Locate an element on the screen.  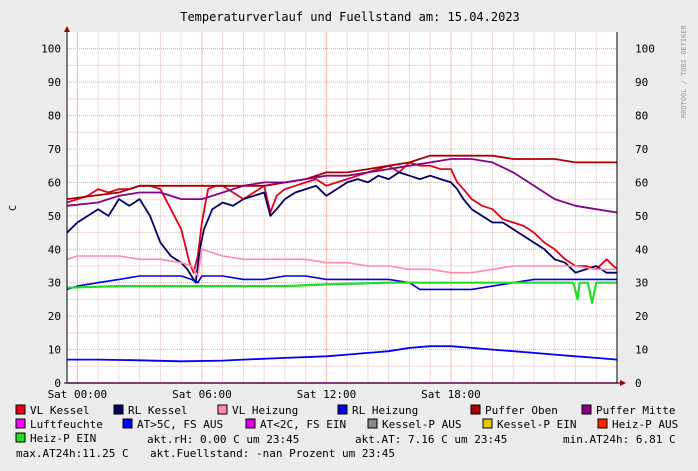
y-tick-label-right: 40 is located at coordinates (641, 249).